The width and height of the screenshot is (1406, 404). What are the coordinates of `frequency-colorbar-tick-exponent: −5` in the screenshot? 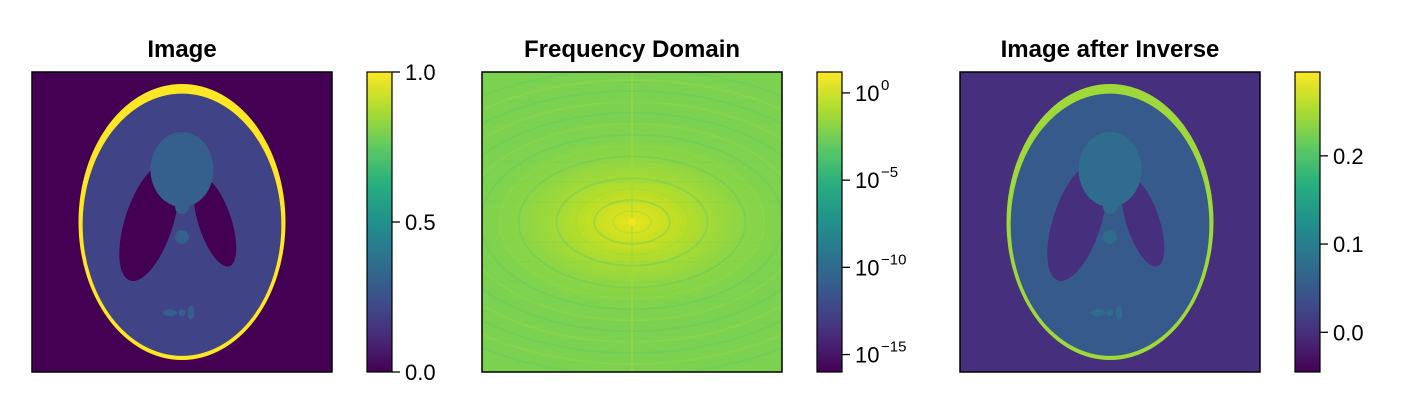 It's located at (889, 172).